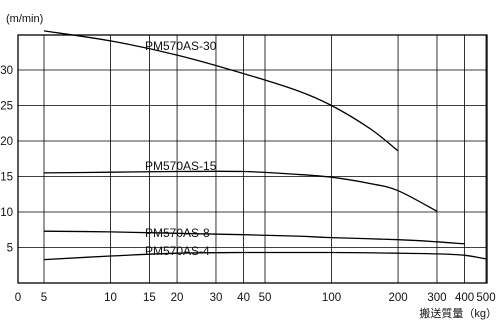  I want to click on y-tick-label: 10, so click(6, 213).